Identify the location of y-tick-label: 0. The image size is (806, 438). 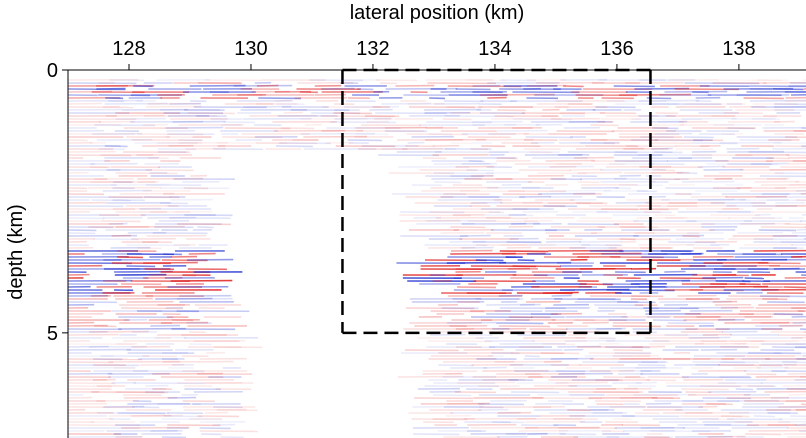
(52, 71).